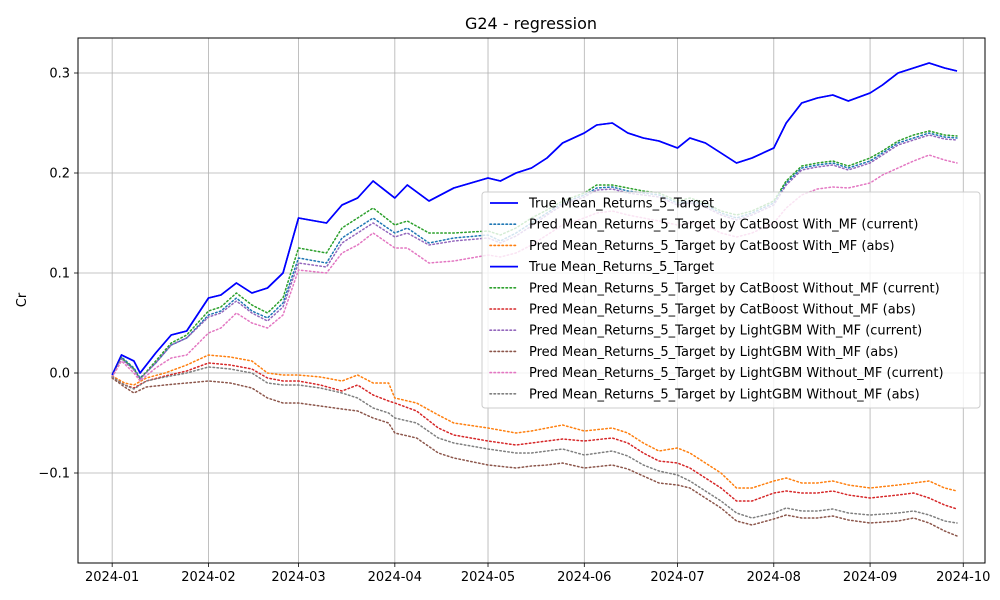 This screenshot has width=1000, height=600. I want to click on x-tick-label: 2024-07, so click(677, 577).